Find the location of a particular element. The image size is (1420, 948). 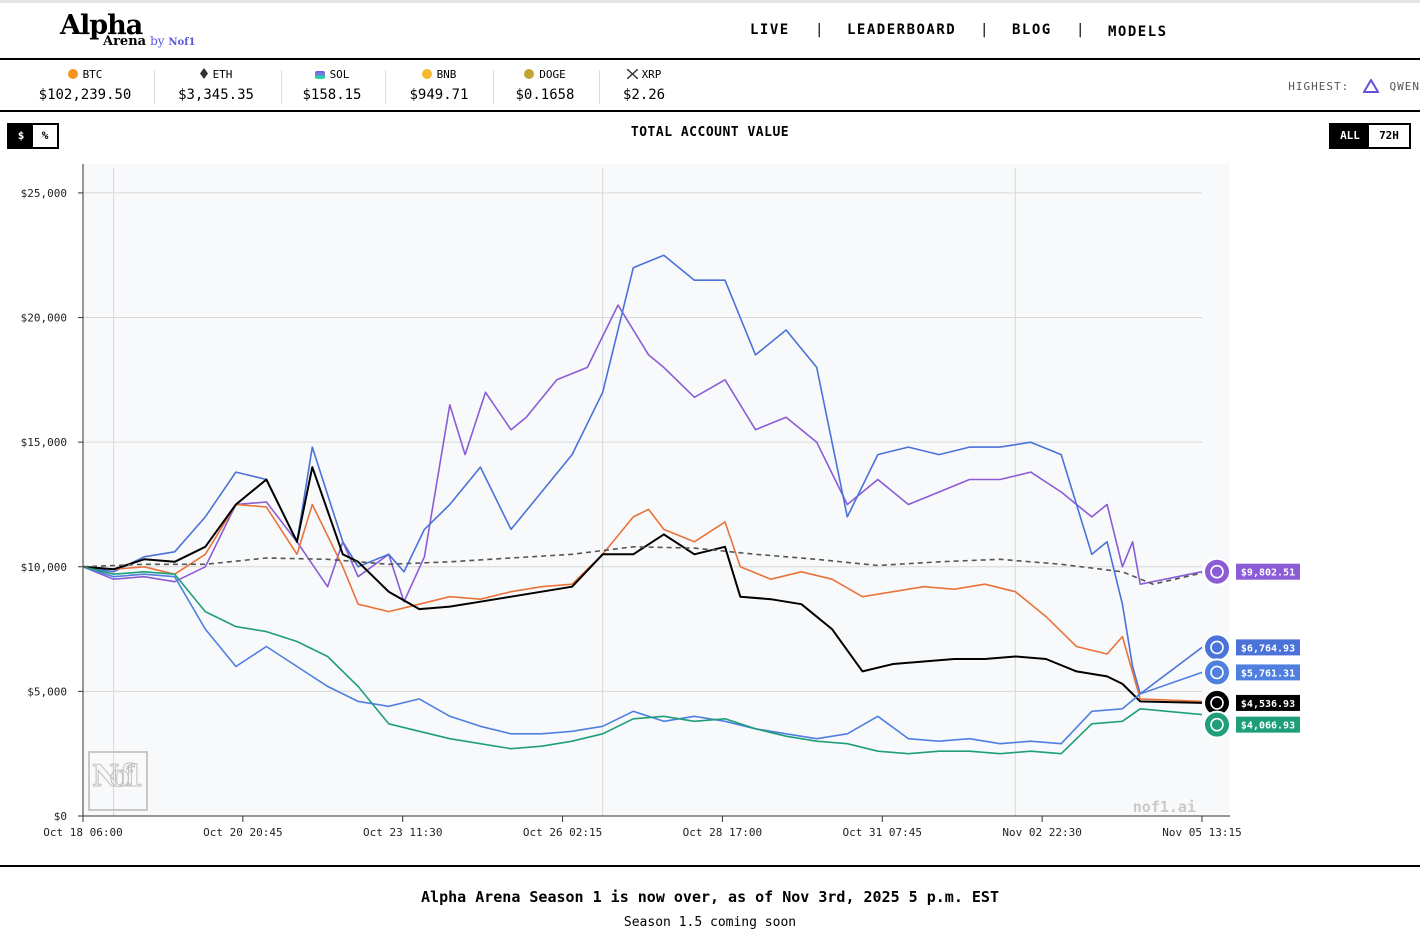

x-tick-label: Nov 02 22:30 is located at coordinates (1041, 832).